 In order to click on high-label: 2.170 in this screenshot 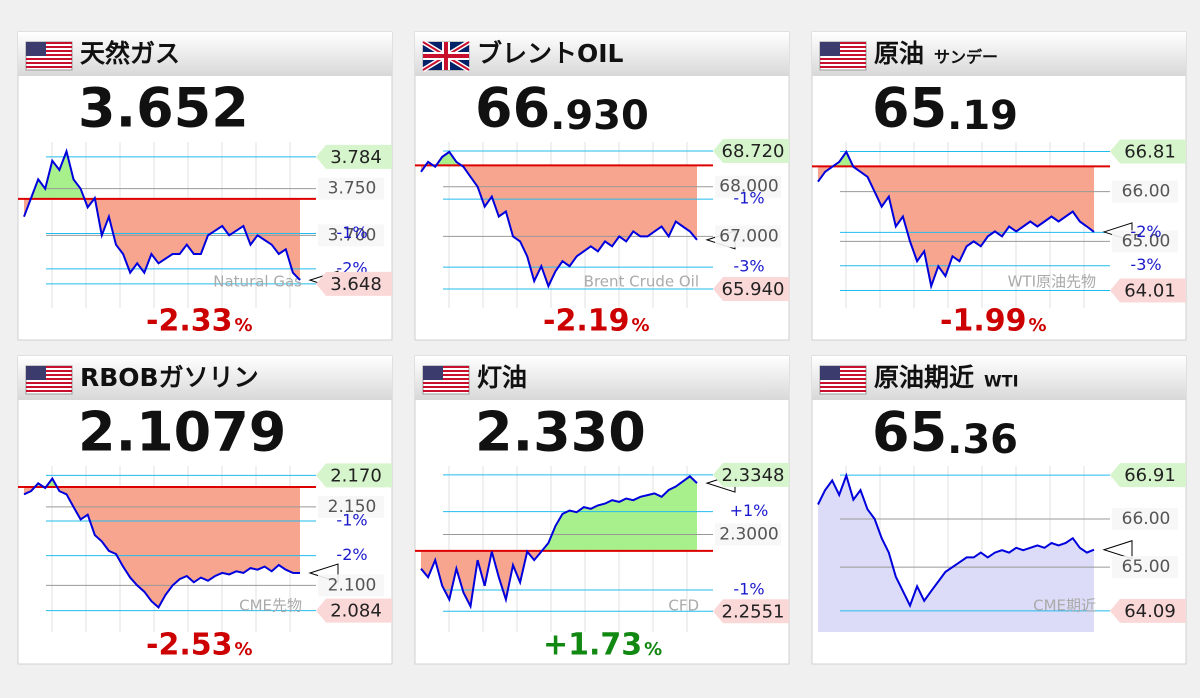, I will do `click(356, 475)`.